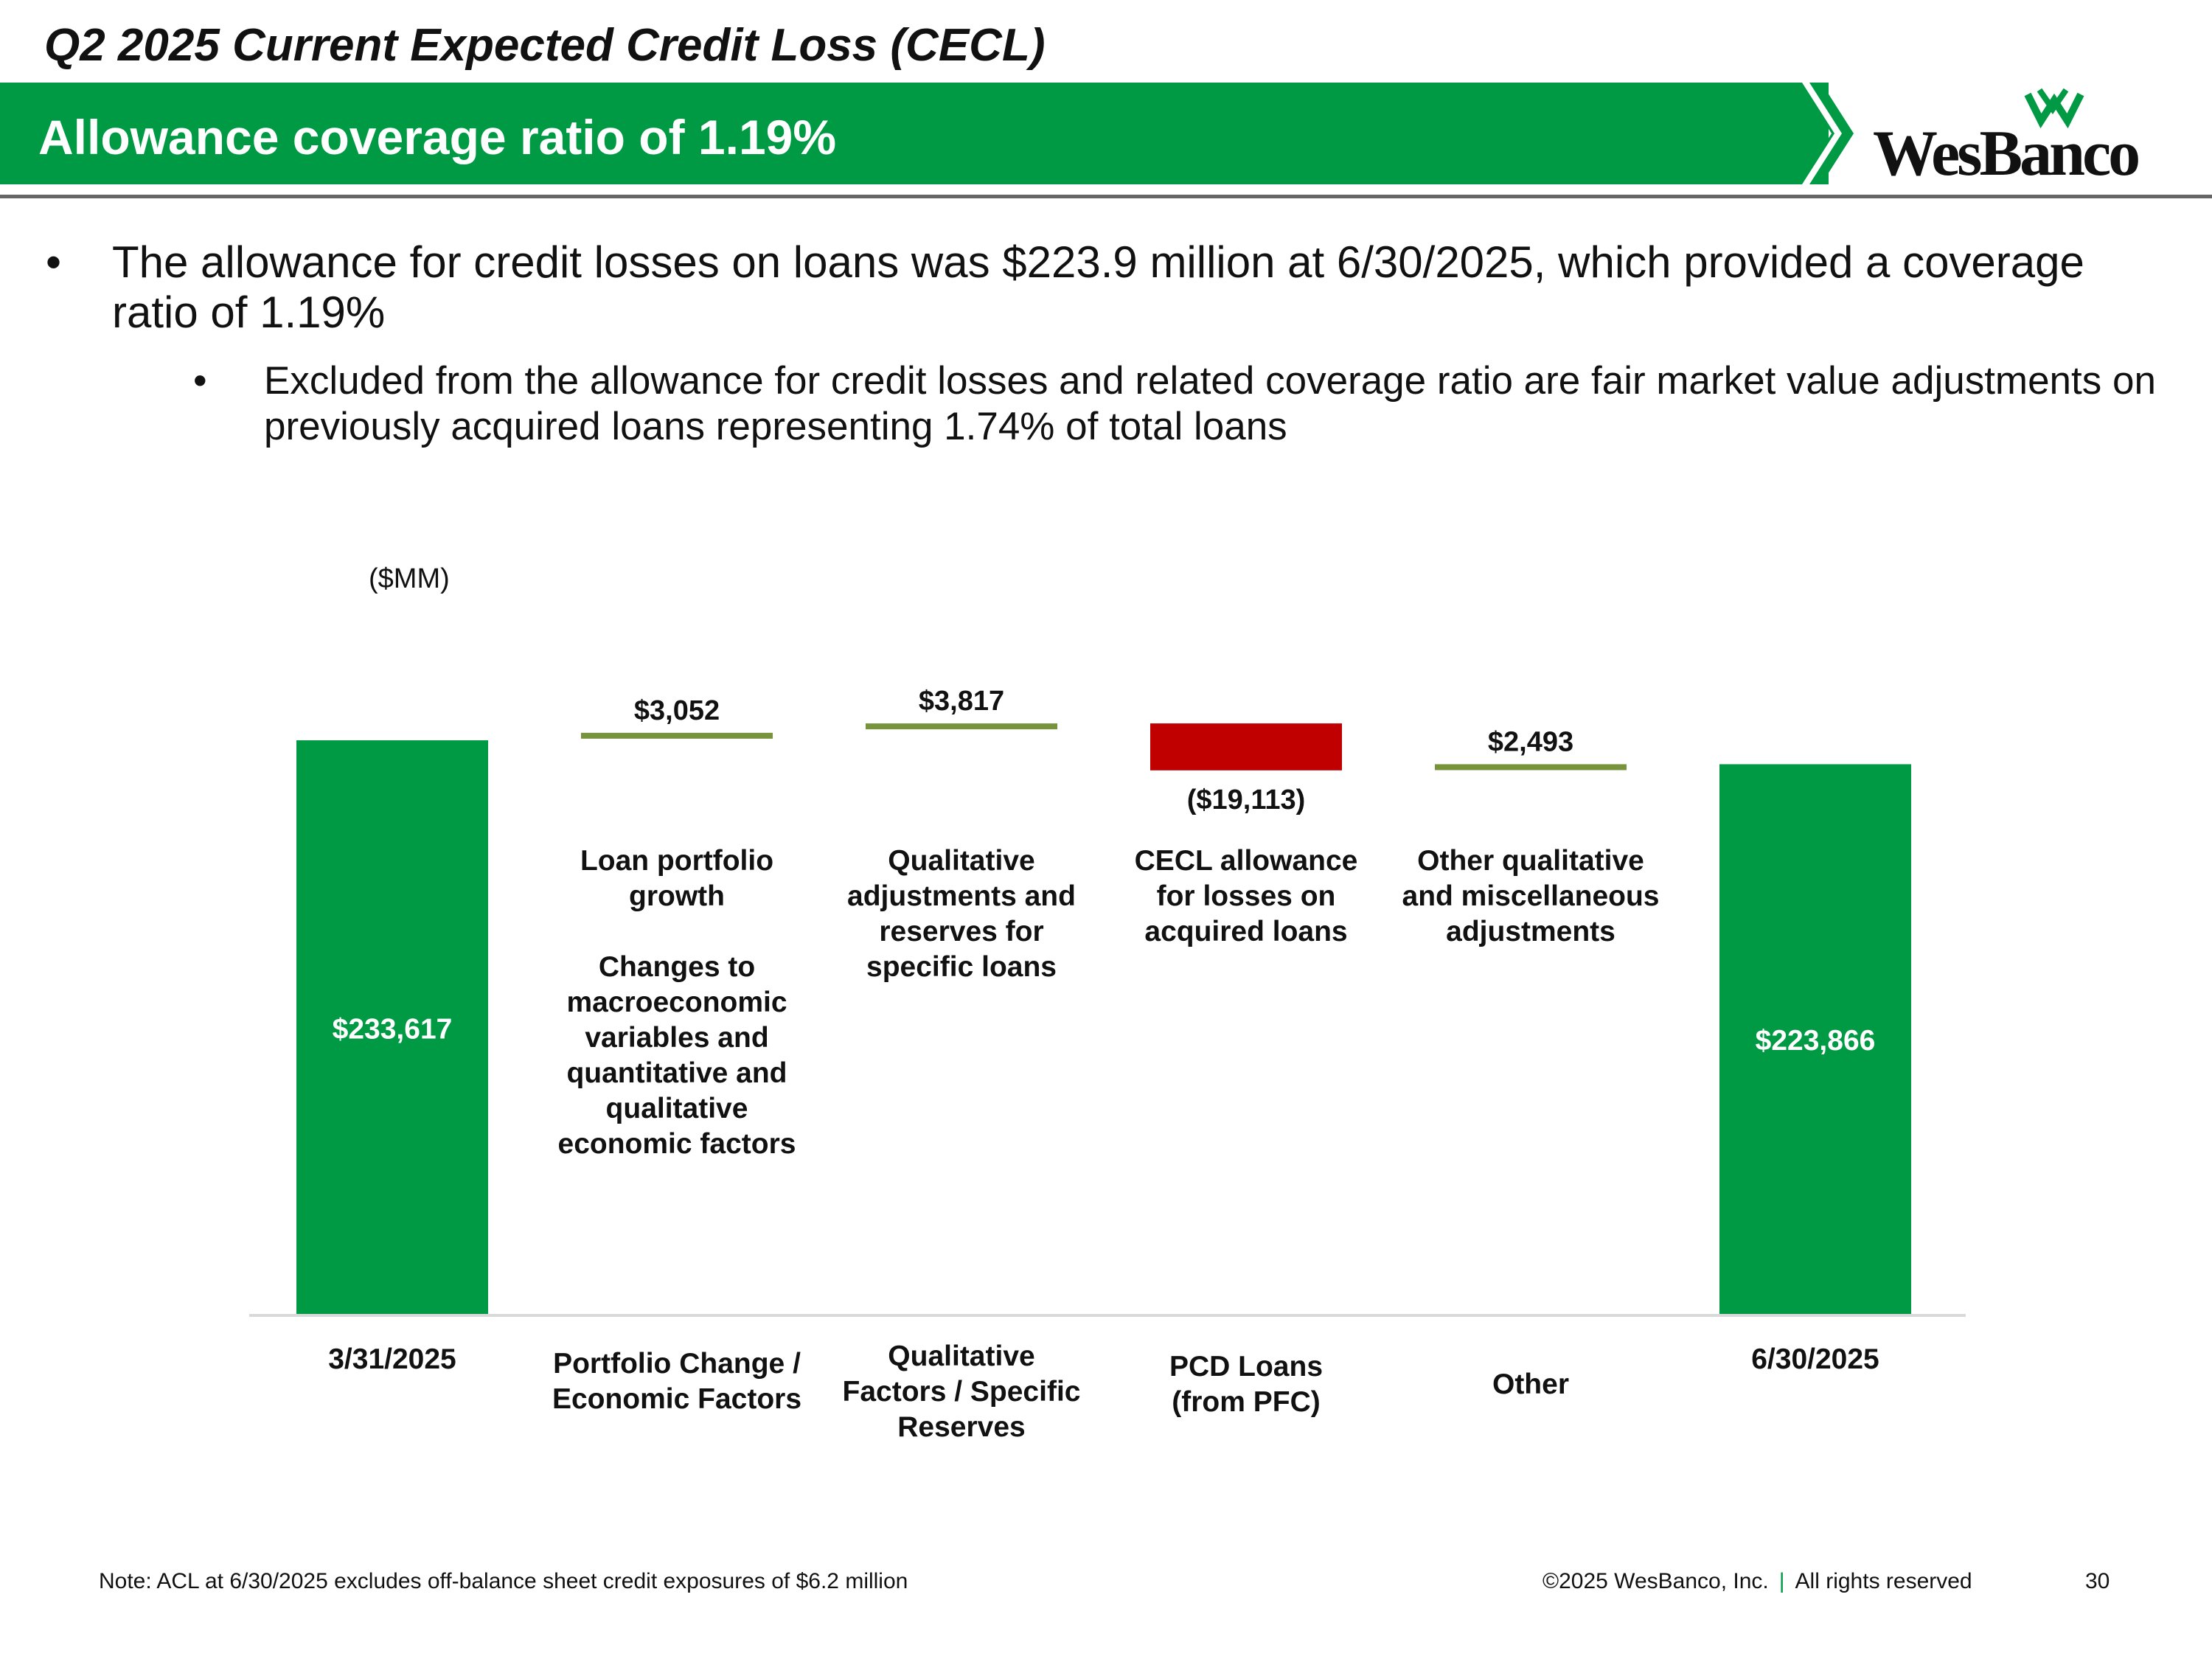 This screenshot has height=1659, width=2212. I want to click on banner-text: Allowance coverage ratio of 1.19%, so click(437, 137).